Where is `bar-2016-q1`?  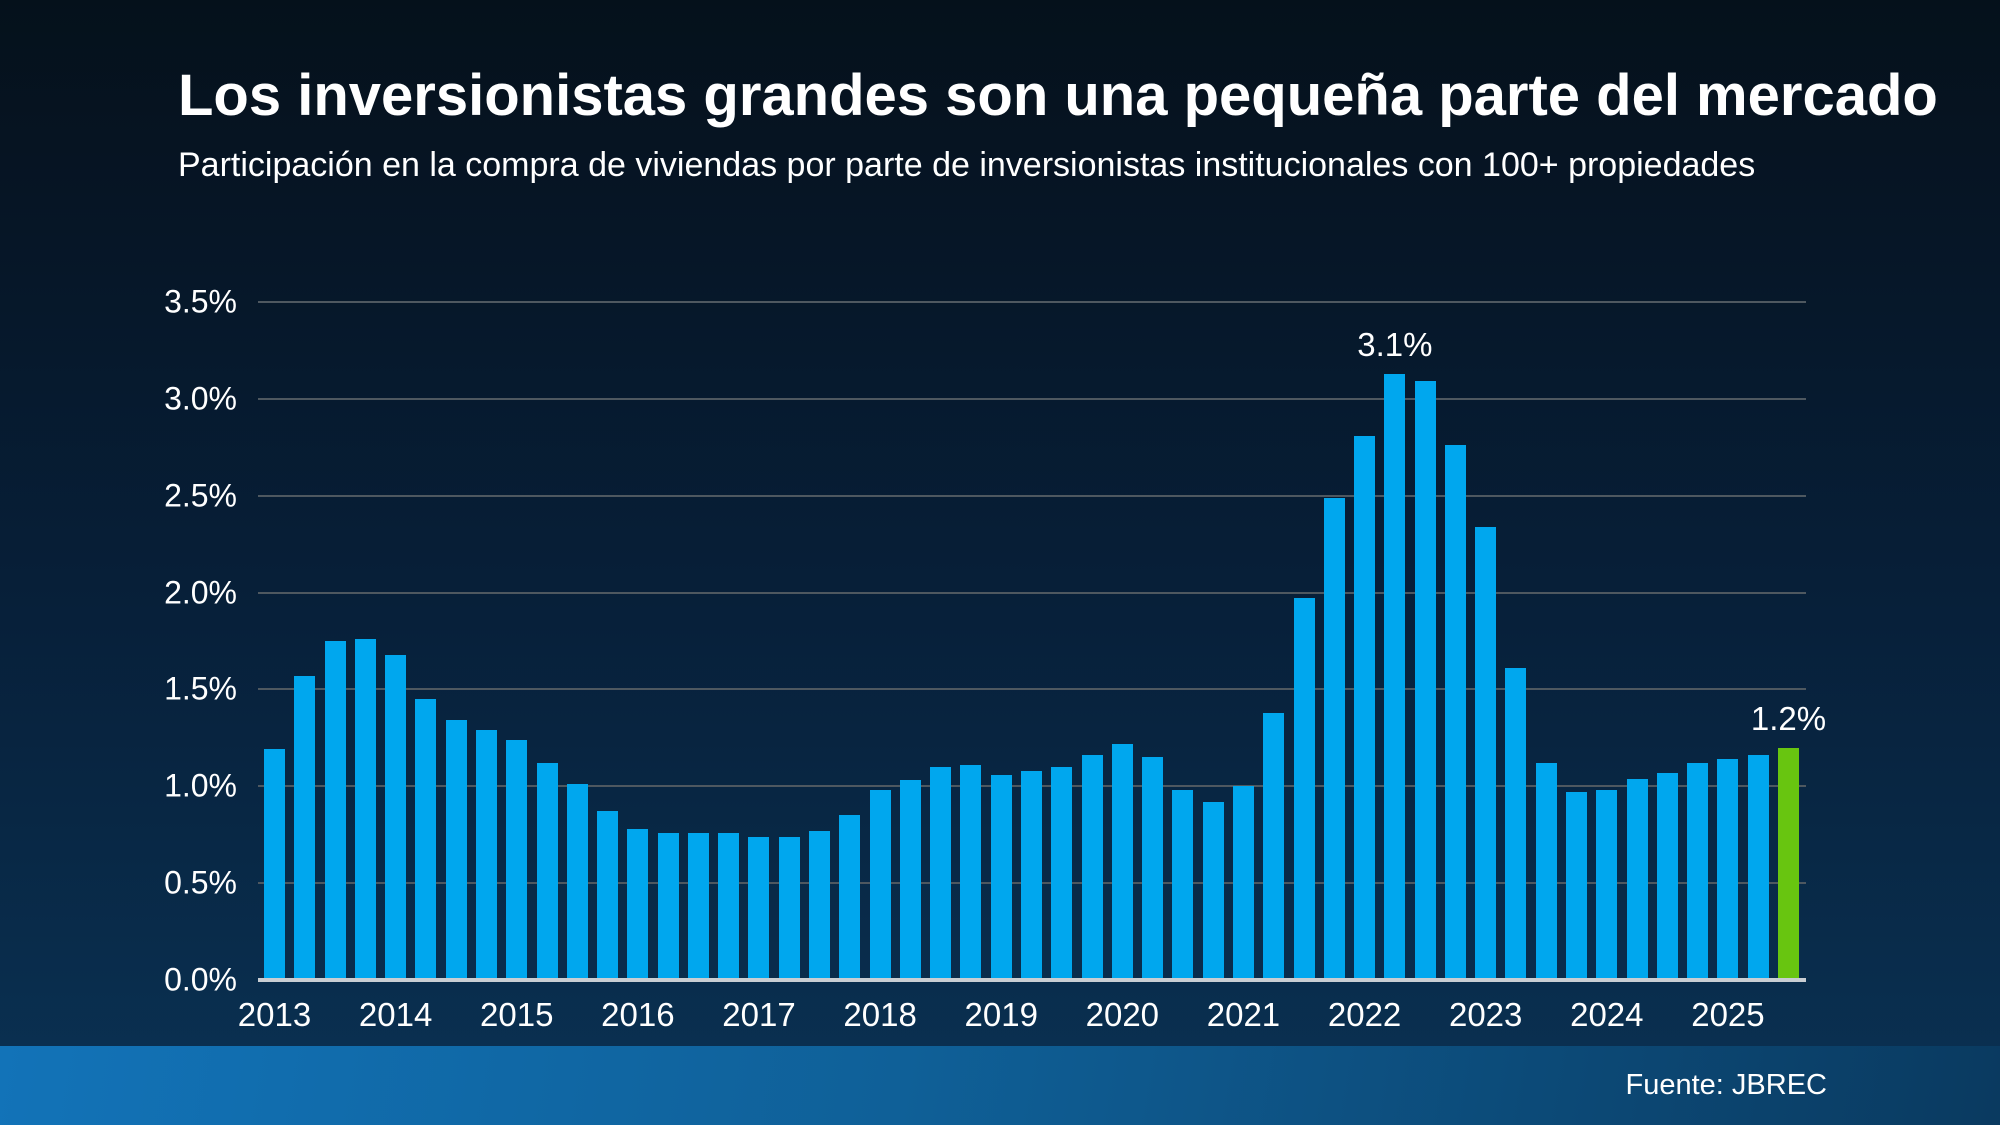
bar-2016-q1 is located at coordinates (638, 904).